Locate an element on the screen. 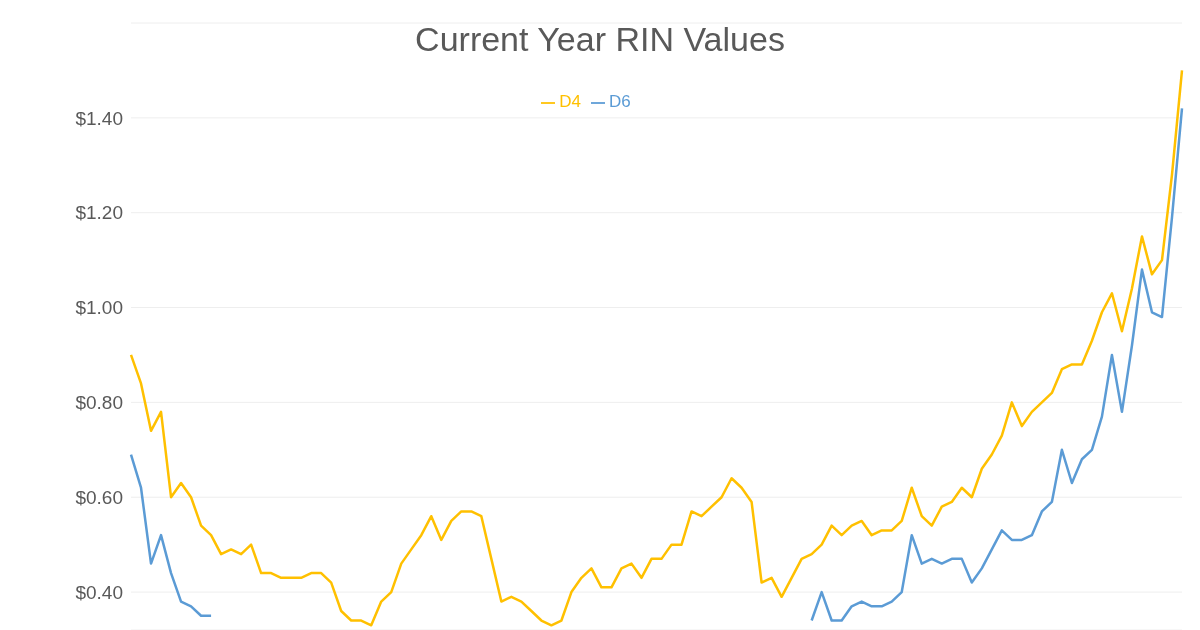 This screenshot has height=630, width=1200. y-tick-label: $0.60 is located at coordinates (99, 497).